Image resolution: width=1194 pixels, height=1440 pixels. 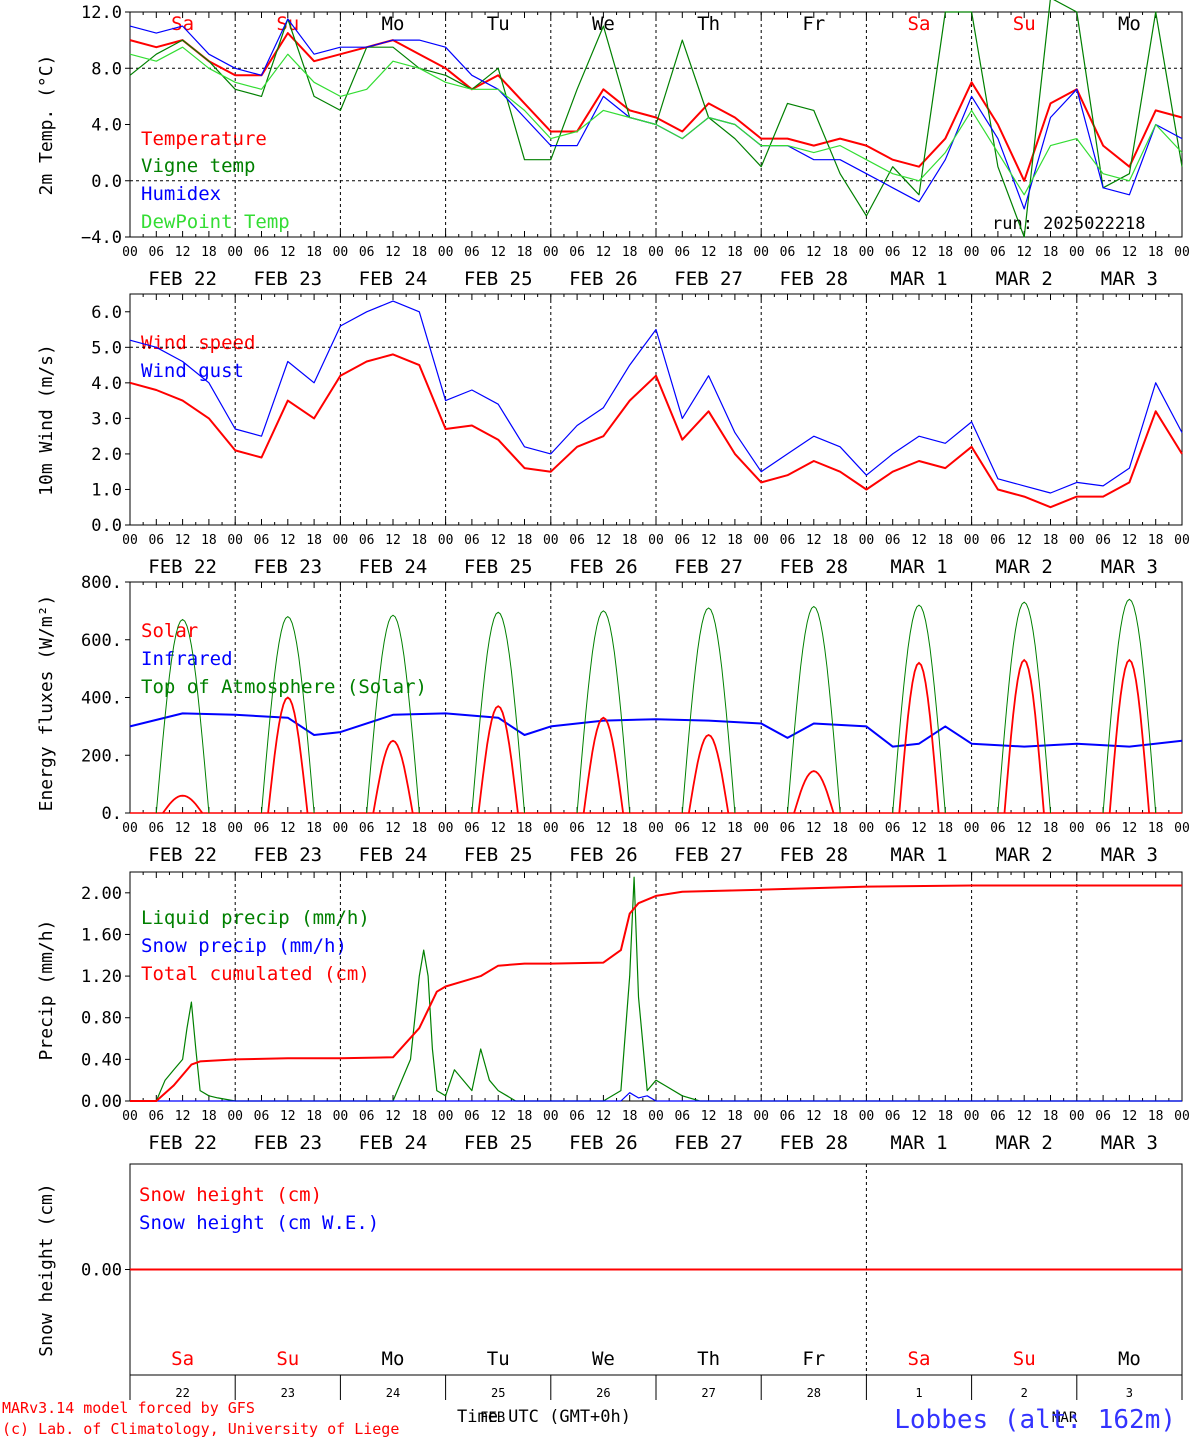 What do you see at coordinates (498, 24) in the screenshot?
I see `day-name: Tu` at bounding box center [498, 24].